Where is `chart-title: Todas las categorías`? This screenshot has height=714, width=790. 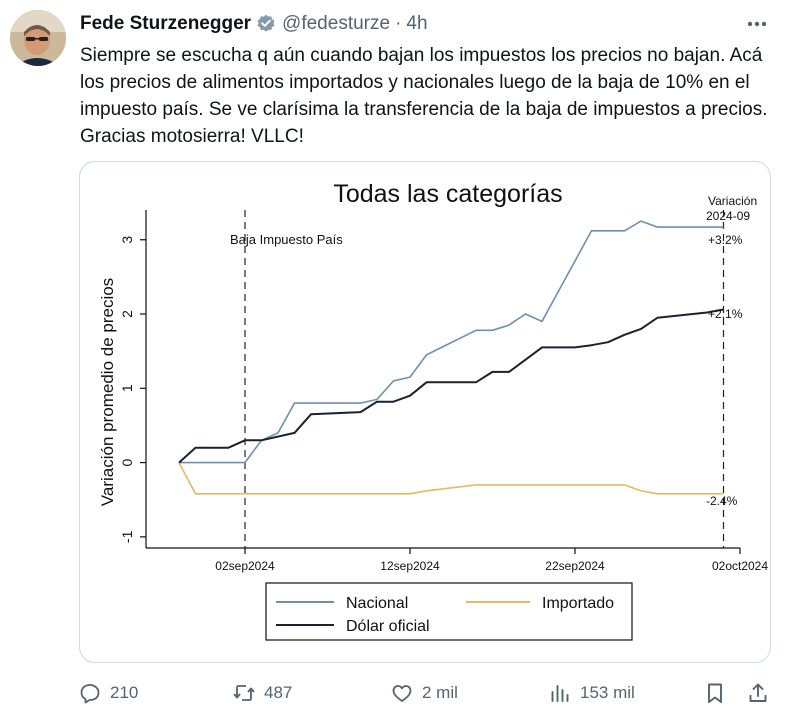 chart-title: Todas las categorías is located at coordinates (447, 194).